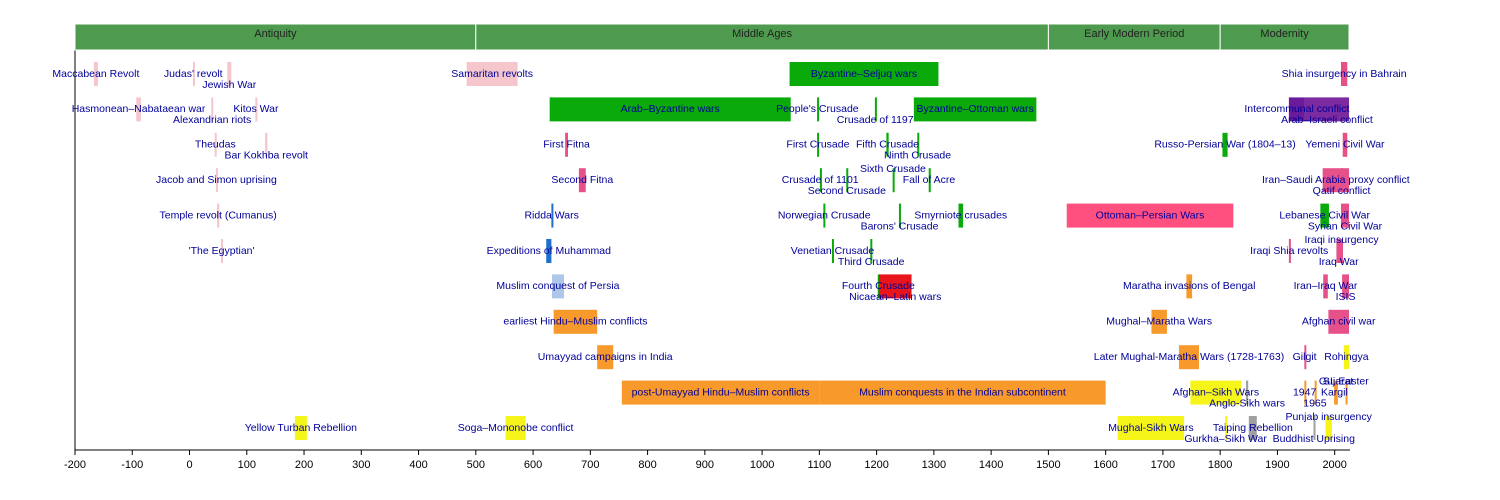  I want to click on x-tick-label: 100, so click(247, 465).